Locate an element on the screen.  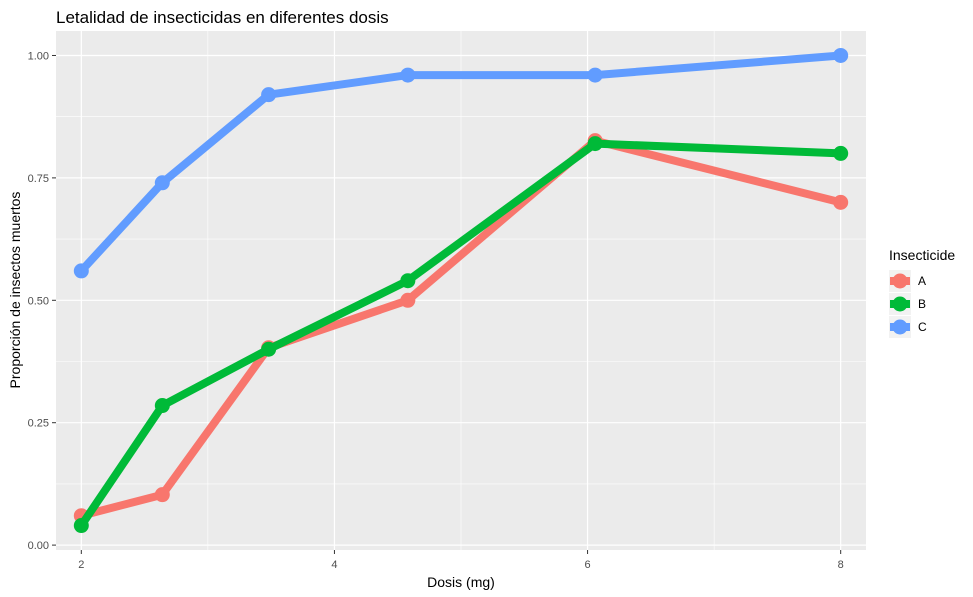
legend-item-c: C is located at coordinates (908, 327).